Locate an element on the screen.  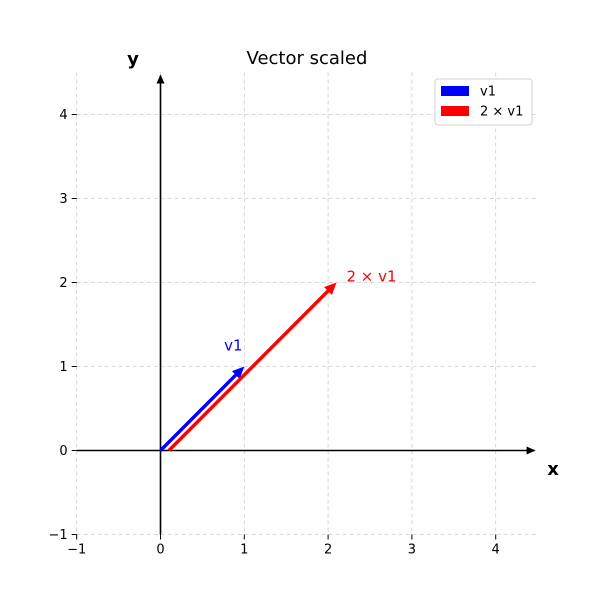
x-tick-label: 3 is located at coordinates (412, 550).